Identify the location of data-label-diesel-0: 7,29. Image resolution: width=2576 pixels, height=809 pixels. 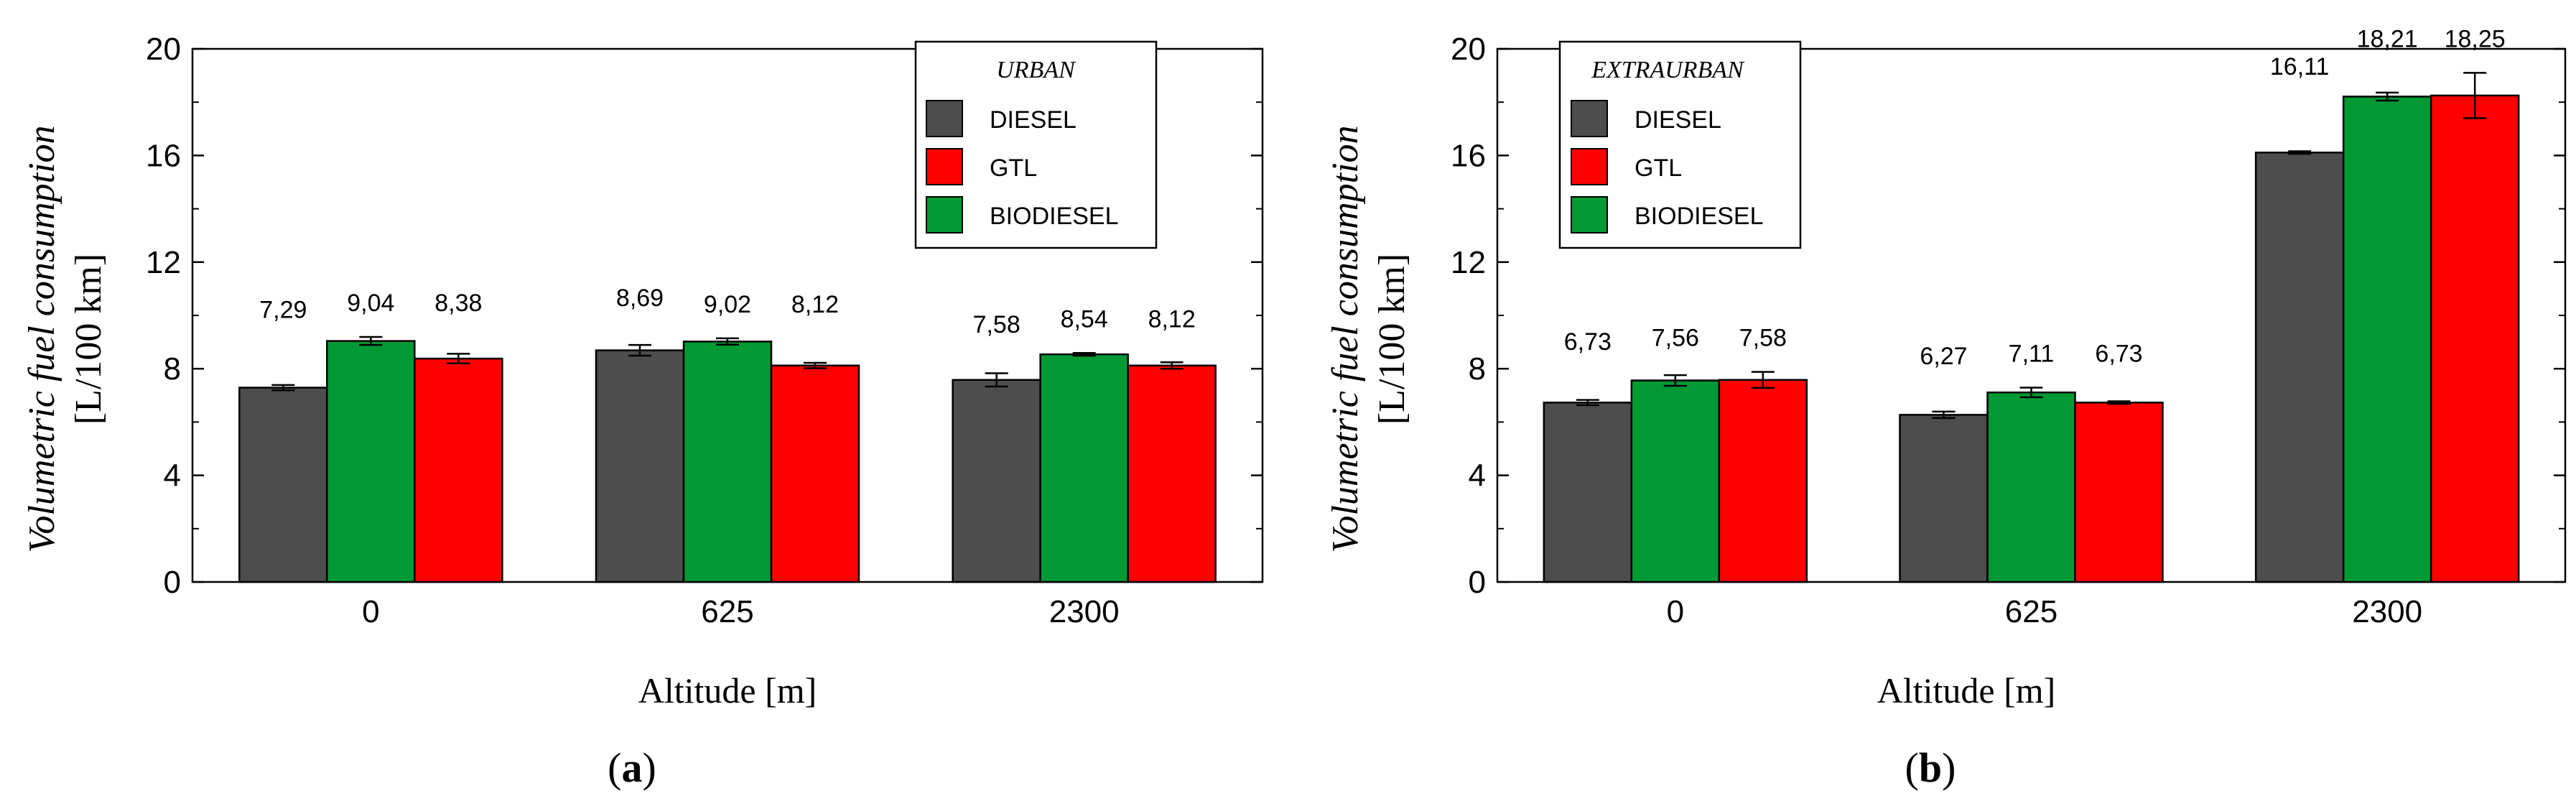
(283, 309).